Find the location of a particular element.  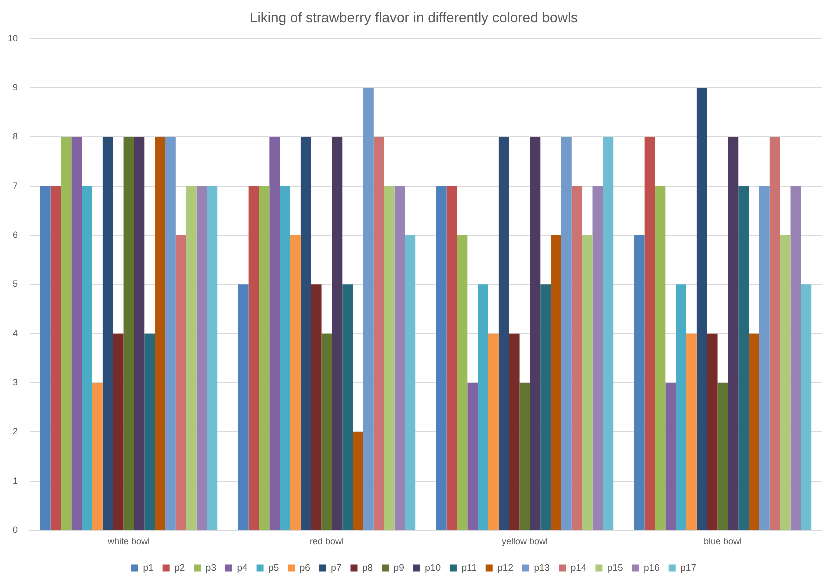

y-tick-label: 10 is located at coordinates (13, 38).